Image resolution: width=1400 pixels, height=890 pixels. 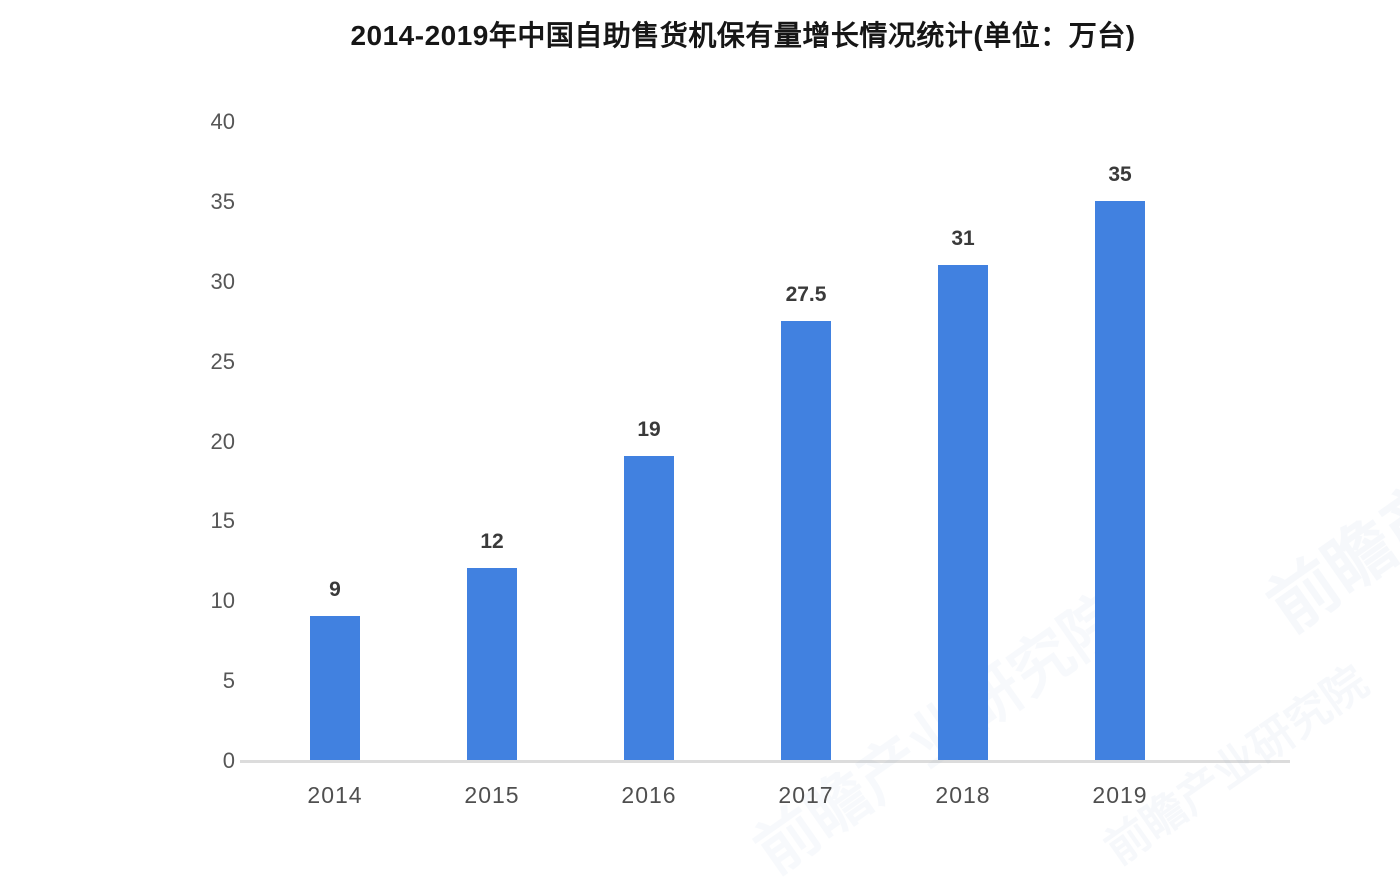 I want to click on y-tick-label: 30, so click(x=222, y=281).